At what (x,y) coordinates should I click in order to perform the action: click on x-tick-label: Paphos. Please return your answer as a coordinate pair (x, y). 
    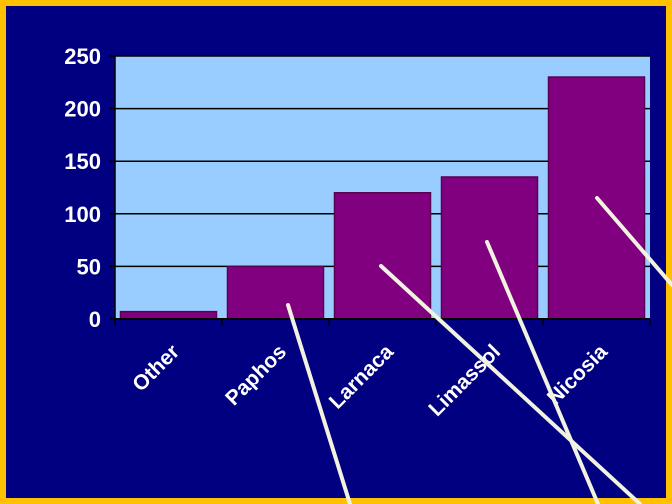
    Looking at the image, I should click on (256, 375).